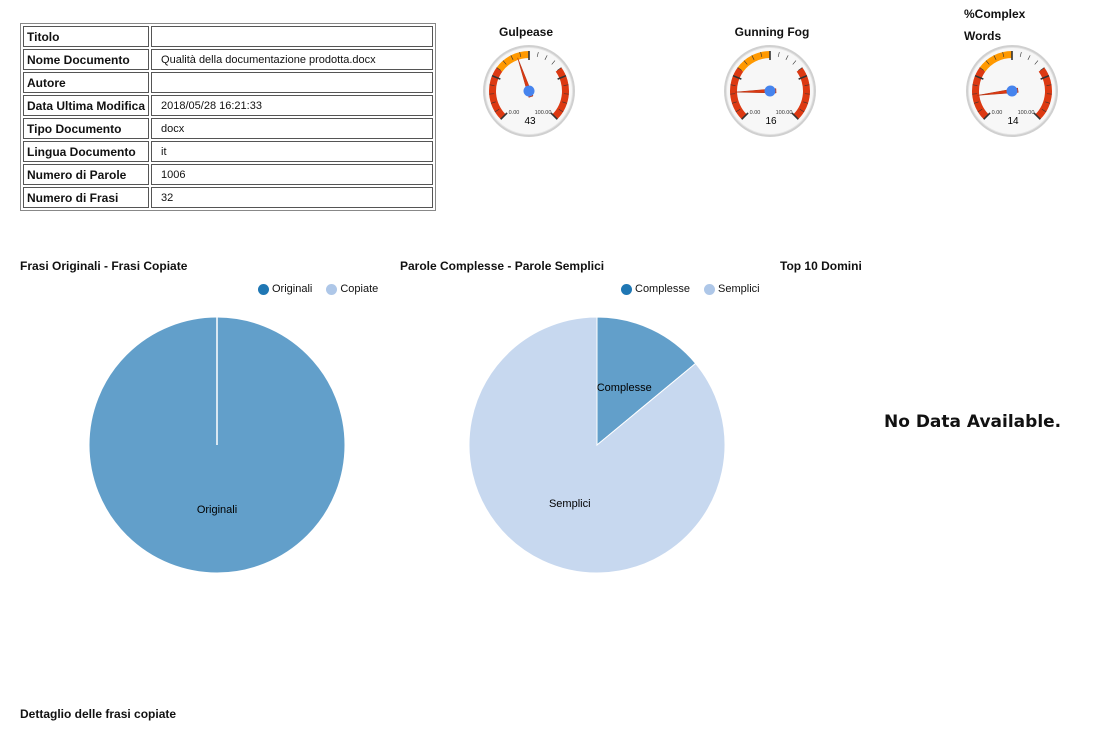 Image resolution: width=1111 pixels, height=736 pixels. I want to click on legend-label: Semplici, so click(739, 289).